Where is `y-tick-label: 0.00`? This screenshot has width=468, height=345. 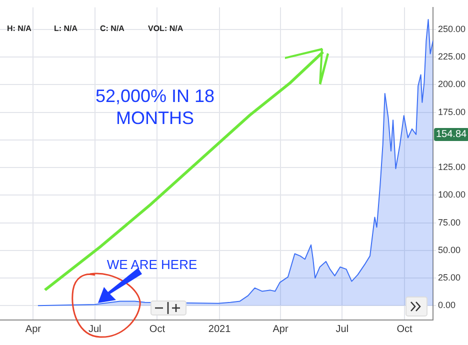 y-tick-label: 0.00 is located at coordinates (447, 305).